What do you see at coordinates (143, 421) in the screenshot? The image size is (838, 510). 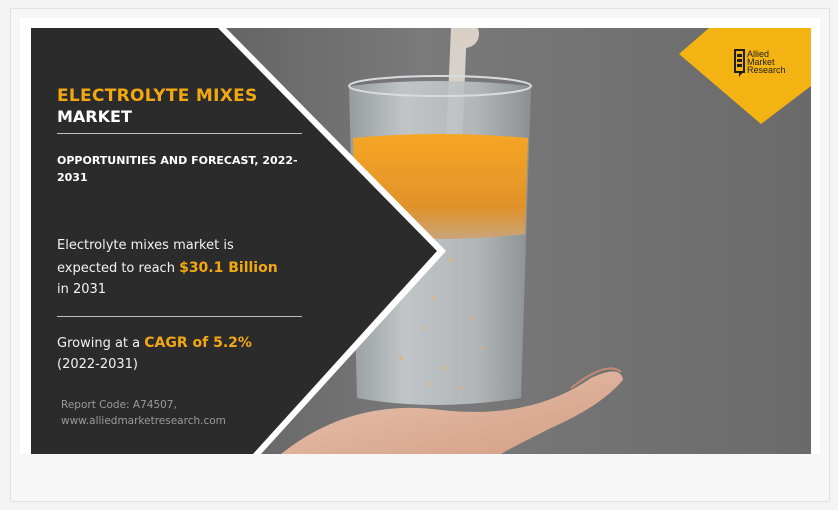 I see `website-text: www.alliedmarketresearch.com` at bounding box center [143, 421].